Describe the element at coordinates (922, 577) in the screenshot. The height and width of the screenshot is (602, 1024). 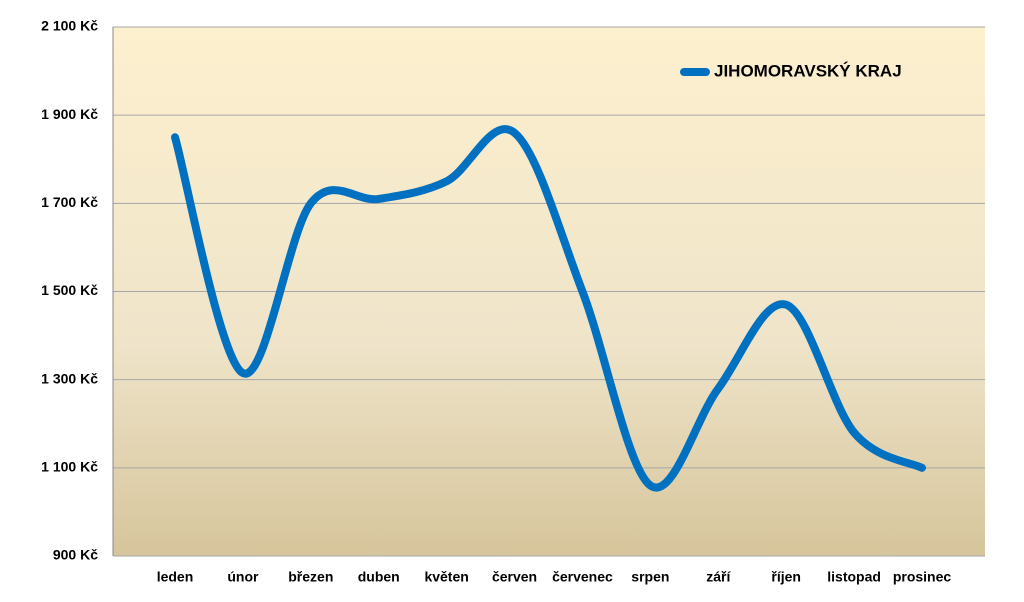
I see `x-tick-label: prosinec` at that location.